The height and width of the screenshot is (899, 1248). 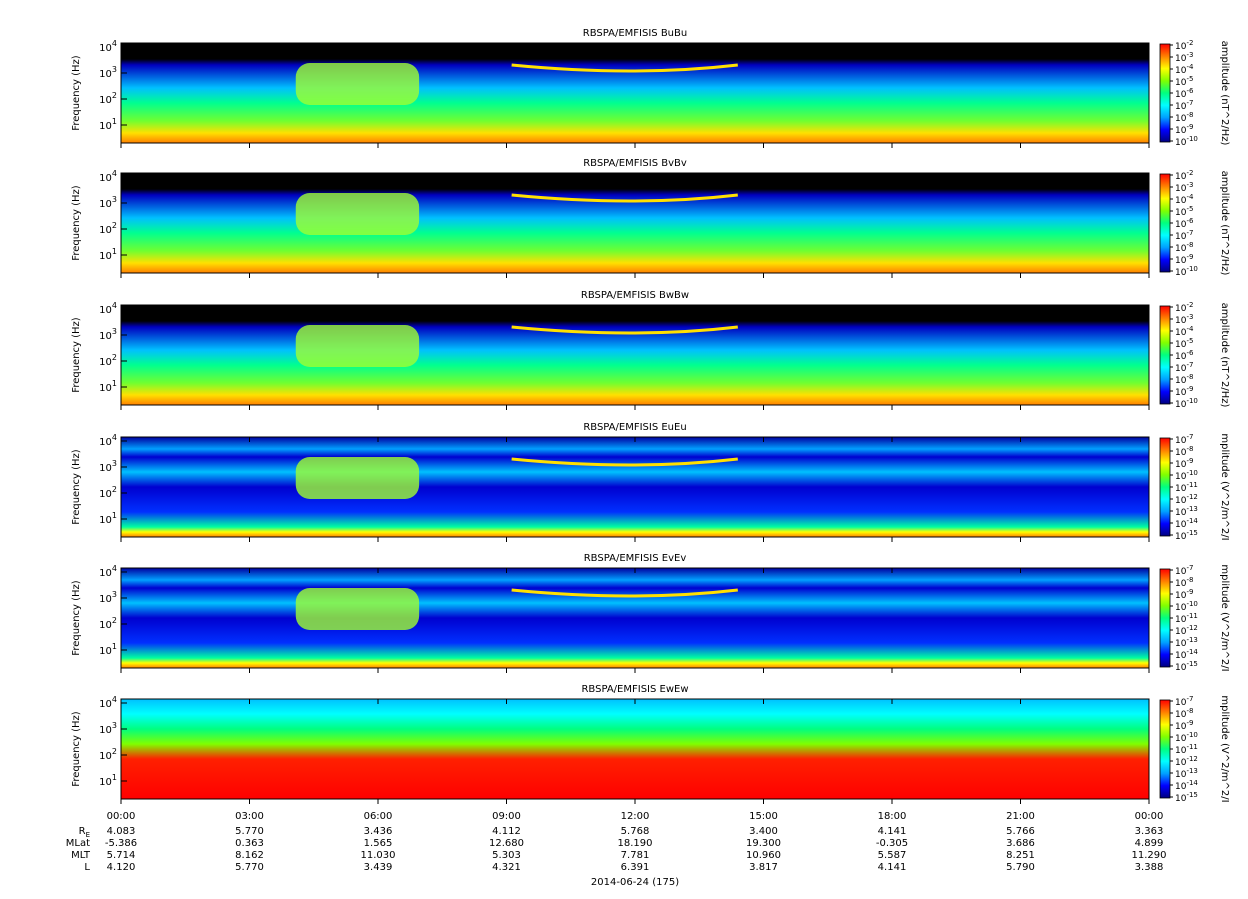 What do you see at coordinates (1186, 523) in the screenshot?
I see `colorbar-tick-label: 10⁻¹⁴` at bounding box center [1186, 523].